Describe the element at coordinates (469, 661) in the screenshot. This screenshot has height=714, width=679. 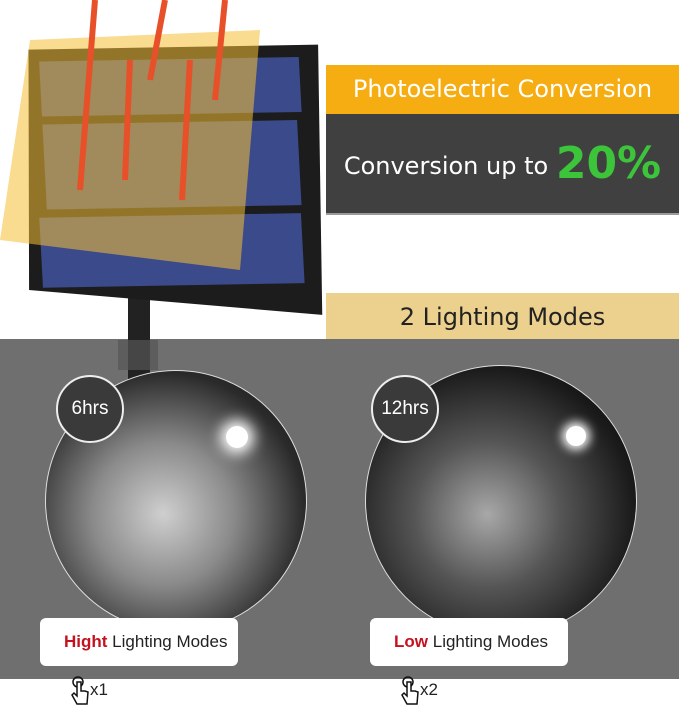
I see `low-mode-label: Low Lighting Modes x2` at that location.